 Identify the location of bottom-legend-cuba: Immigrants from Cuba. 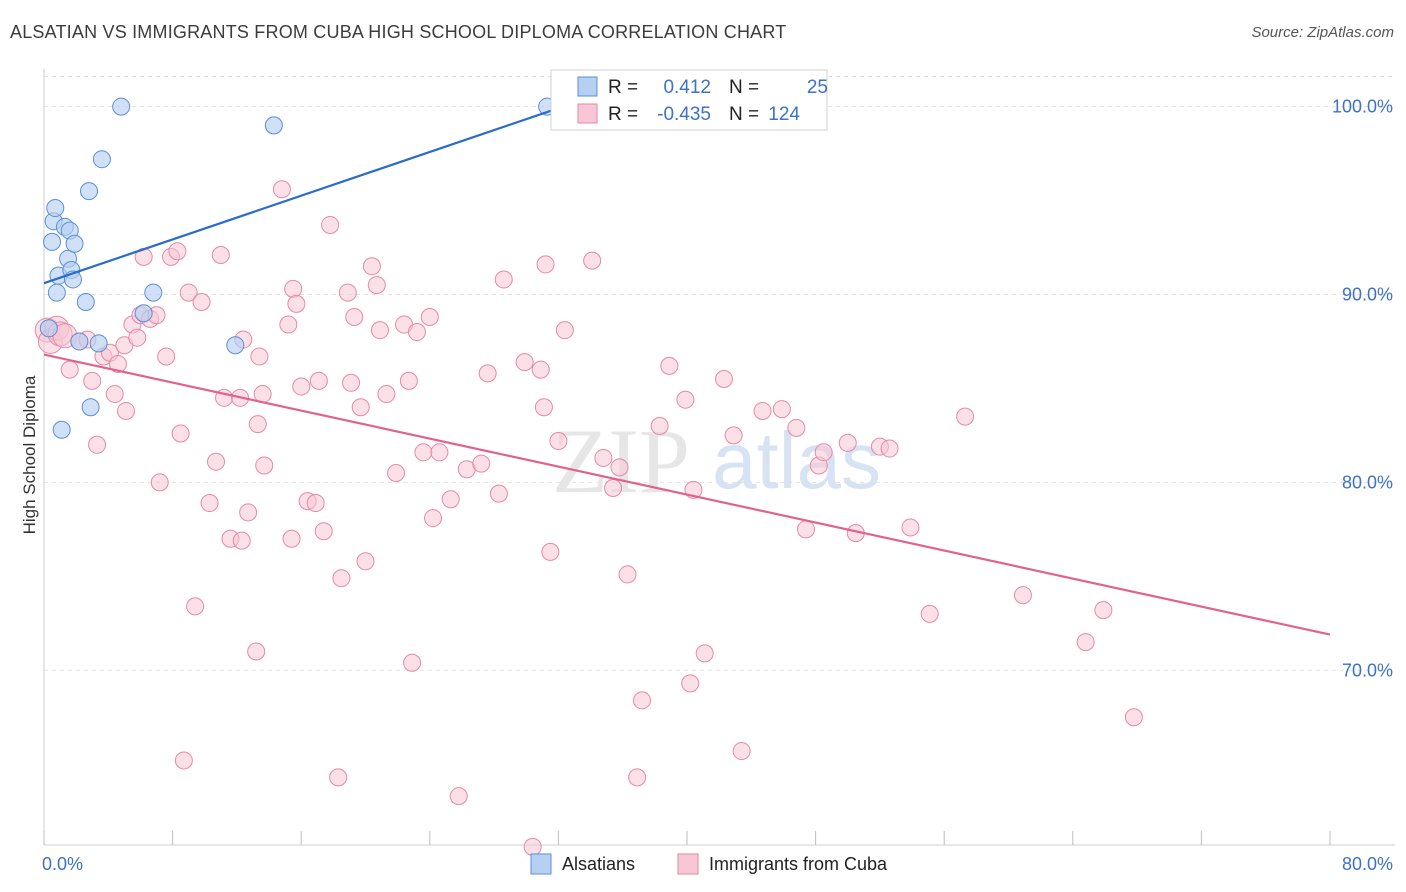
(798, 864).